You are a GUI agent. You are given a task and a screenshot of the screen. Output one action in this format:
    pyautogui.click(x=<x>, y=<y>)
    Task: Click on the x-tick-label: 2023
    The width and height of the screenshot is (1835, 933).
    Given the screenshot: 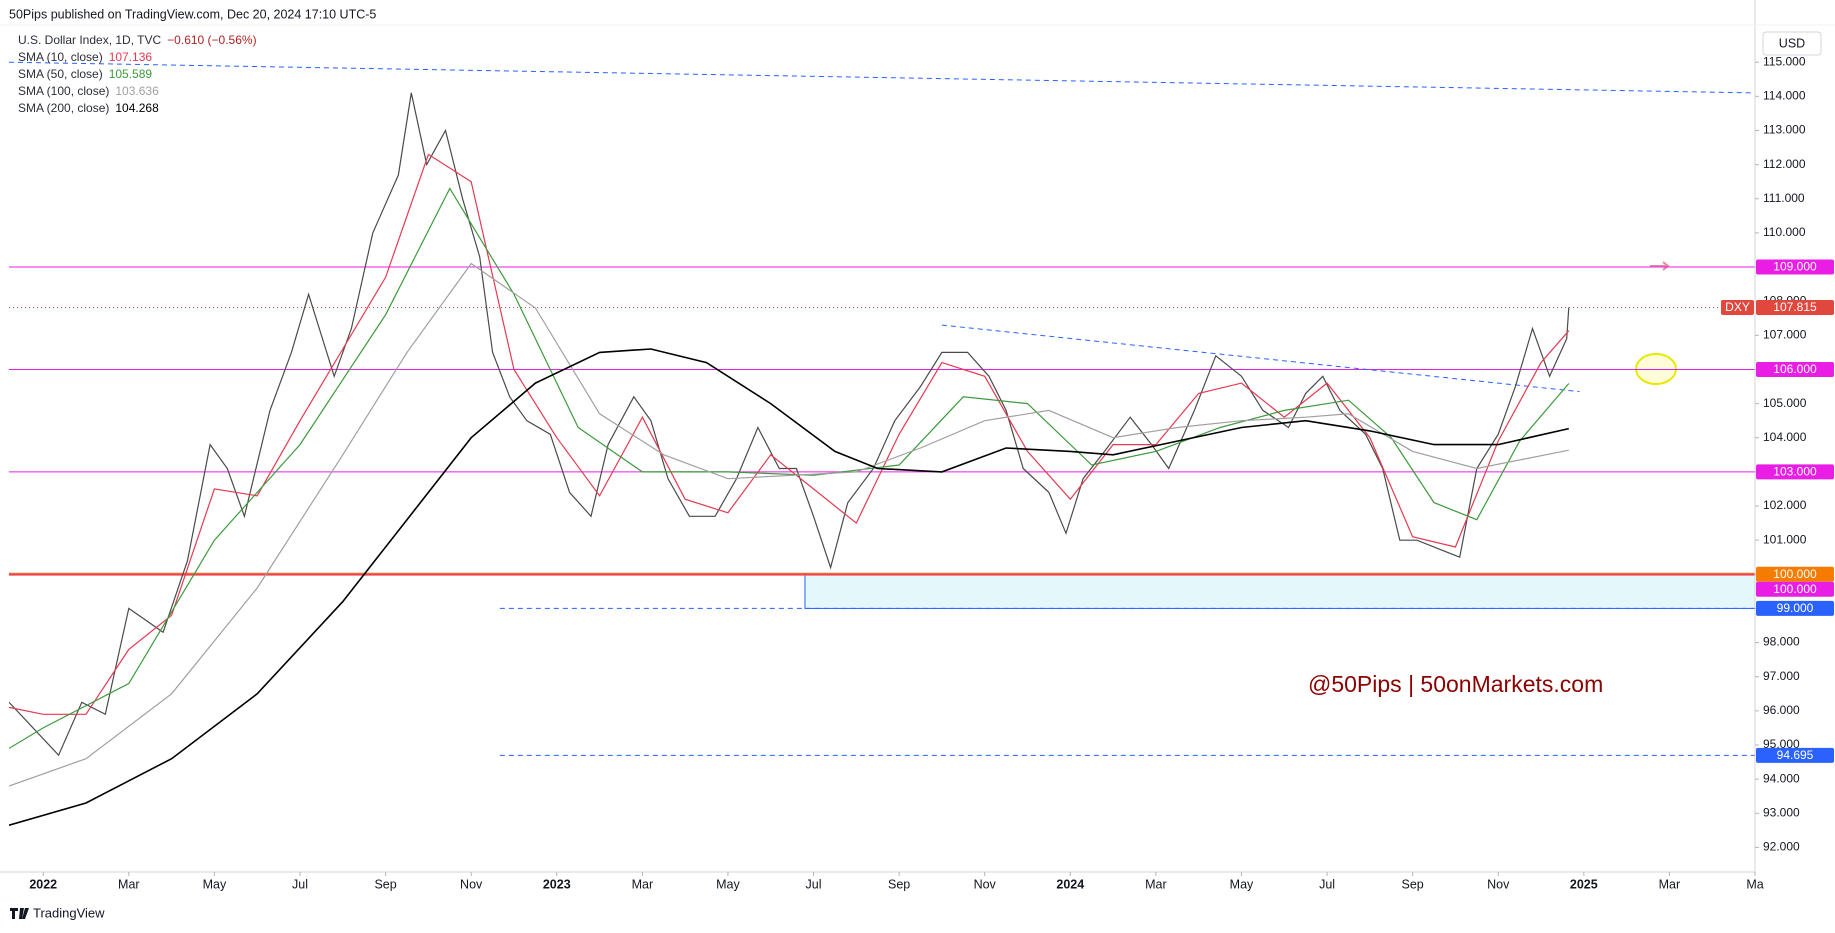 What is the action you would take?
    pyautogui.click(x=557, y=884)
    